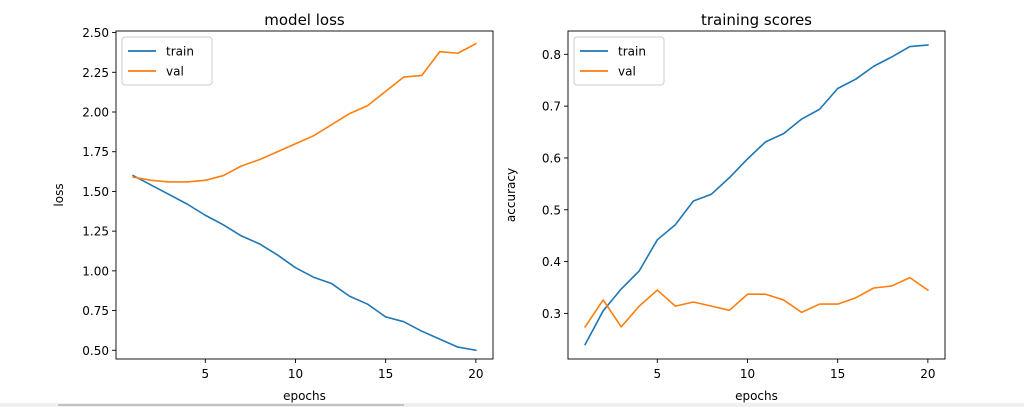  I want to click on y-tick-label: 0.7, so click(551, 107).